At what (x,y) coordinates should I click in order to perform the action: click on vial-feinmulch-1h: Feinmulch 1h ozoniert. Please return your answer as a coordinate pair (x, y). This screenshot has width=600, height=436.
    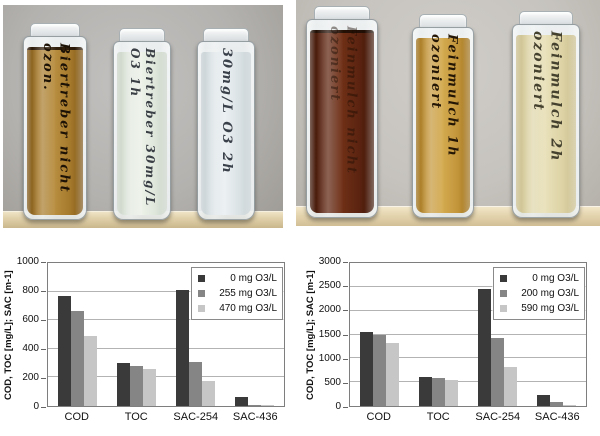
    Looking at the image, I should click on (443, 116).